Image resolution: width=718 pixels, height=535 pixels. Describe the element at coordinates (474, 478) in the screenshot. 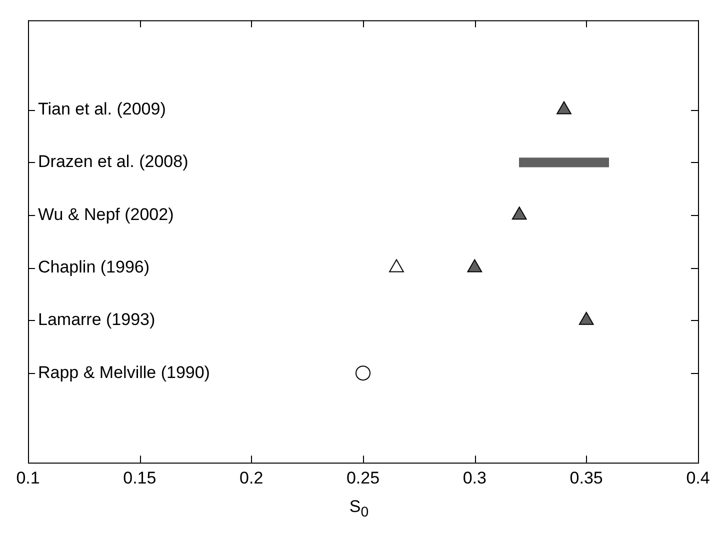

I see `x-tick-label: 0.3` at that location.